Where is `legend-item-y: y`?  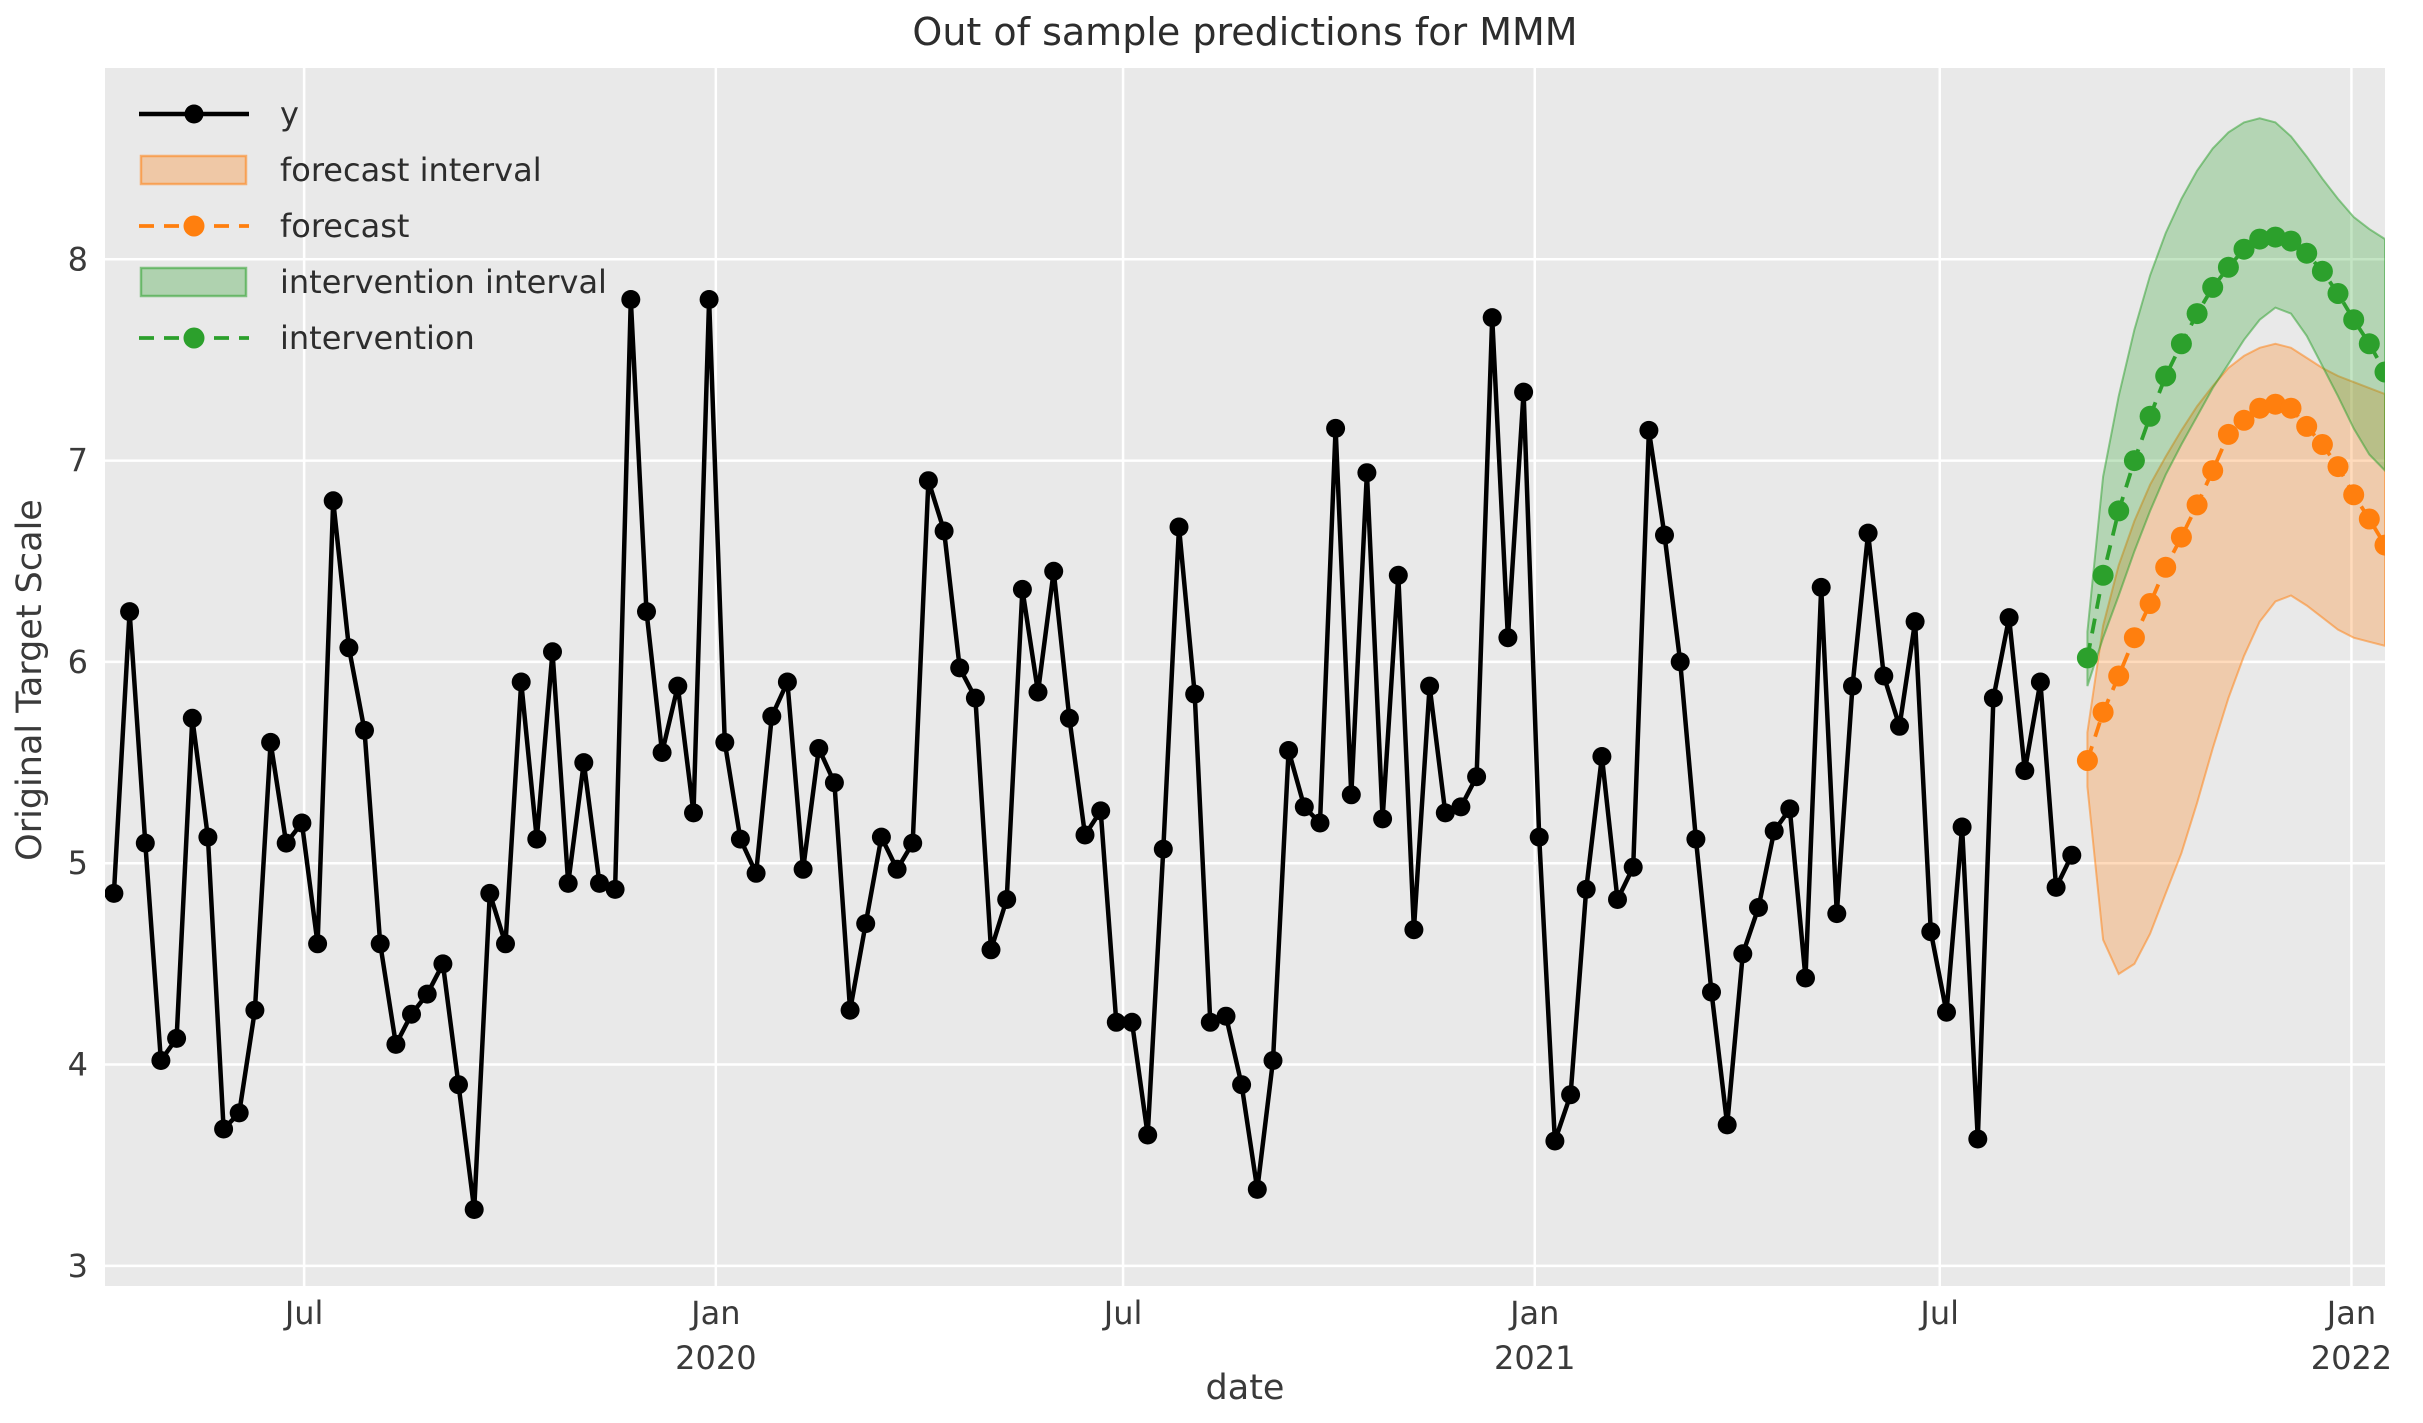
legend-item-y: y is located at coordinates (370, 113).